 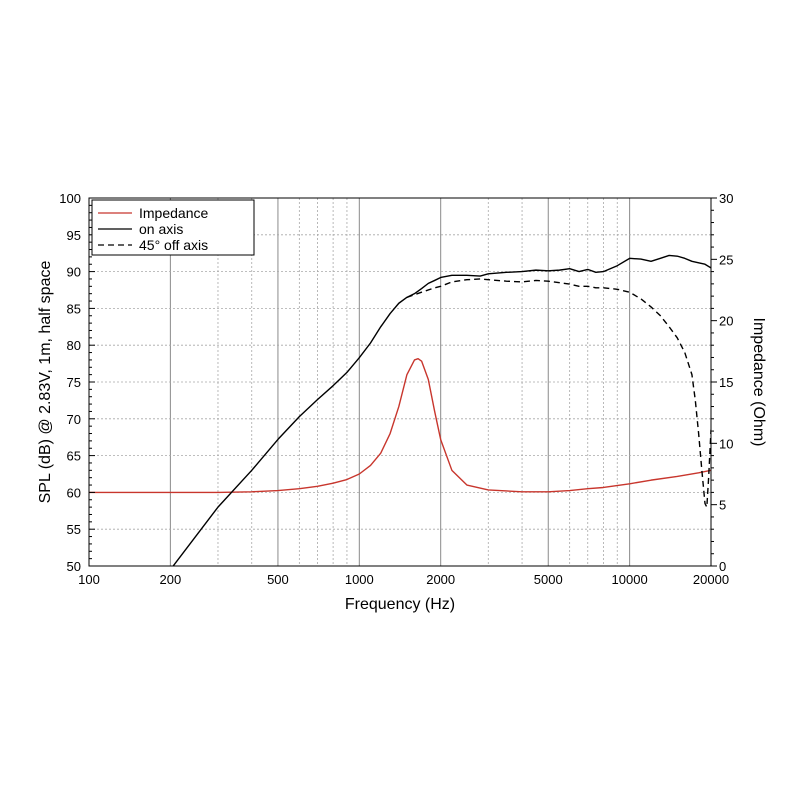 What do you see at coordinates (45, 382) in the screenshot?
I see `y-axis-label-left: SPL (dB) @ 2.83V, 1m, half space` at bounding box center [45, 382].